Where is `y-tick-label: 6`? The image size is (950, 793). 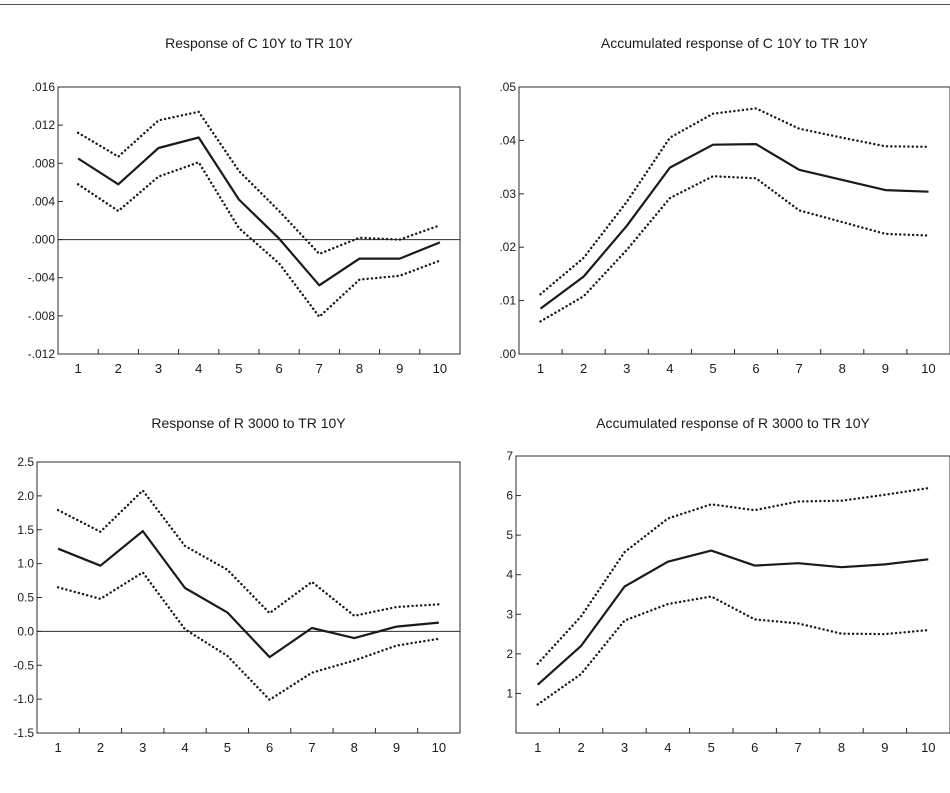 y-tick-label: 6 is located at coordinates (509, 496).